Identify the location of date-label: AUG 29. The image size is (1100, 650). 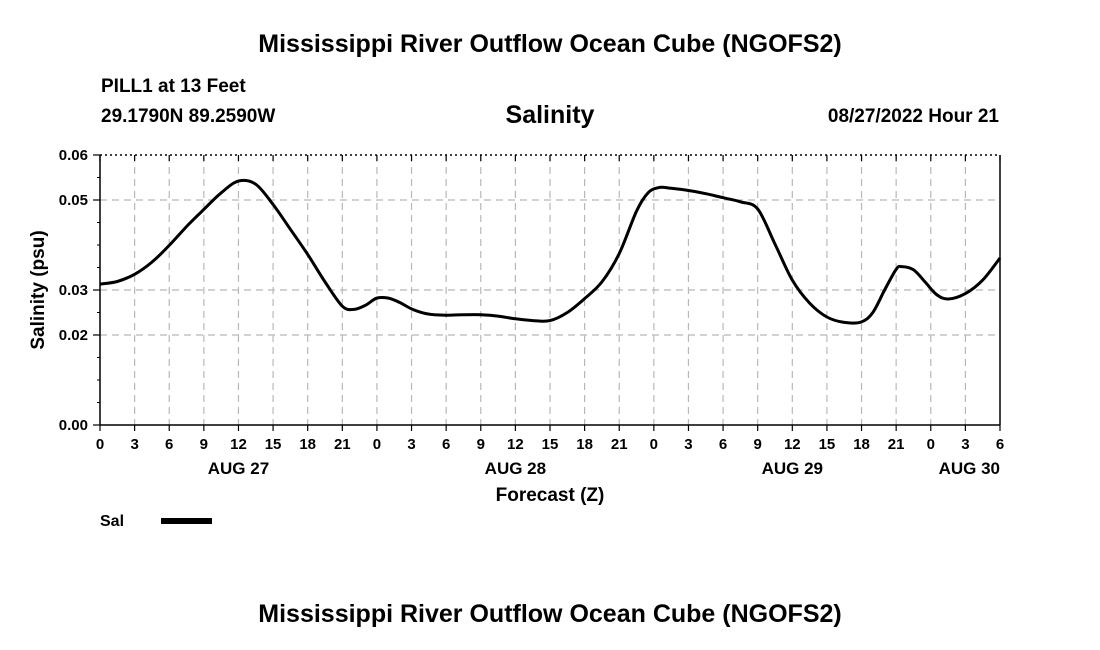
(792, 468).